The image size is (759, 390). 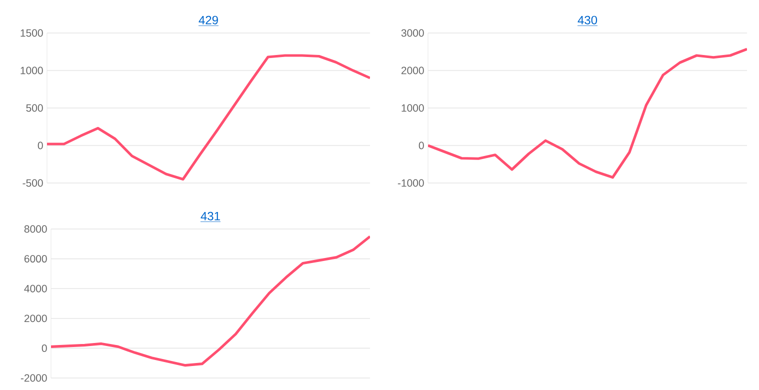 I want to click on y-tick-label: -500, so click(x=32, y=183).